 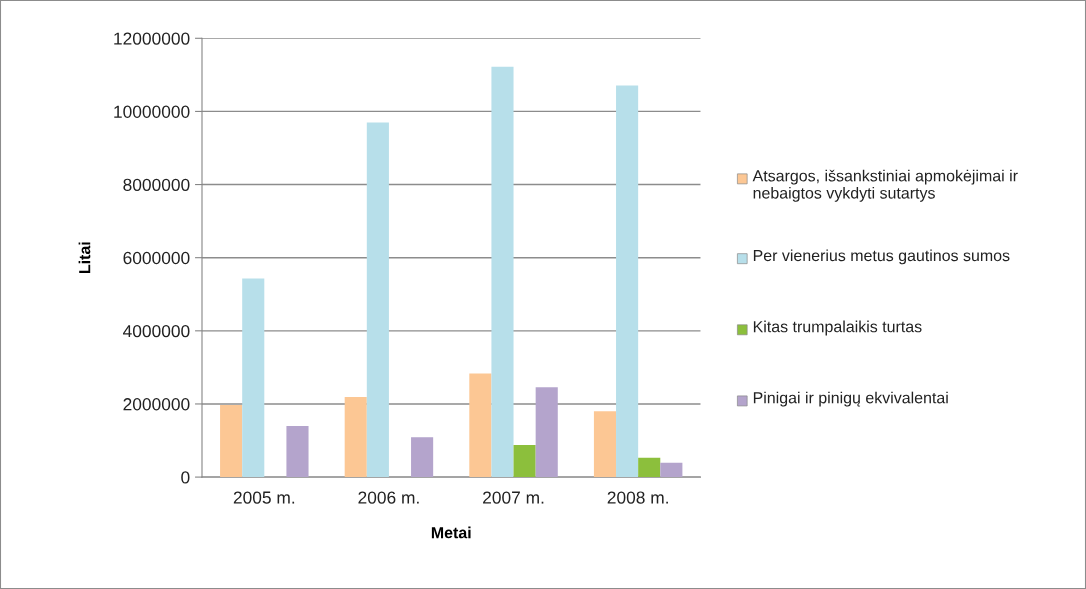 What do you see at coordinates (850, 399) in the screenshot?
I see `legend-label: Pinigai ir pinigų ekvivalentai` at bounding box center [850, 399].